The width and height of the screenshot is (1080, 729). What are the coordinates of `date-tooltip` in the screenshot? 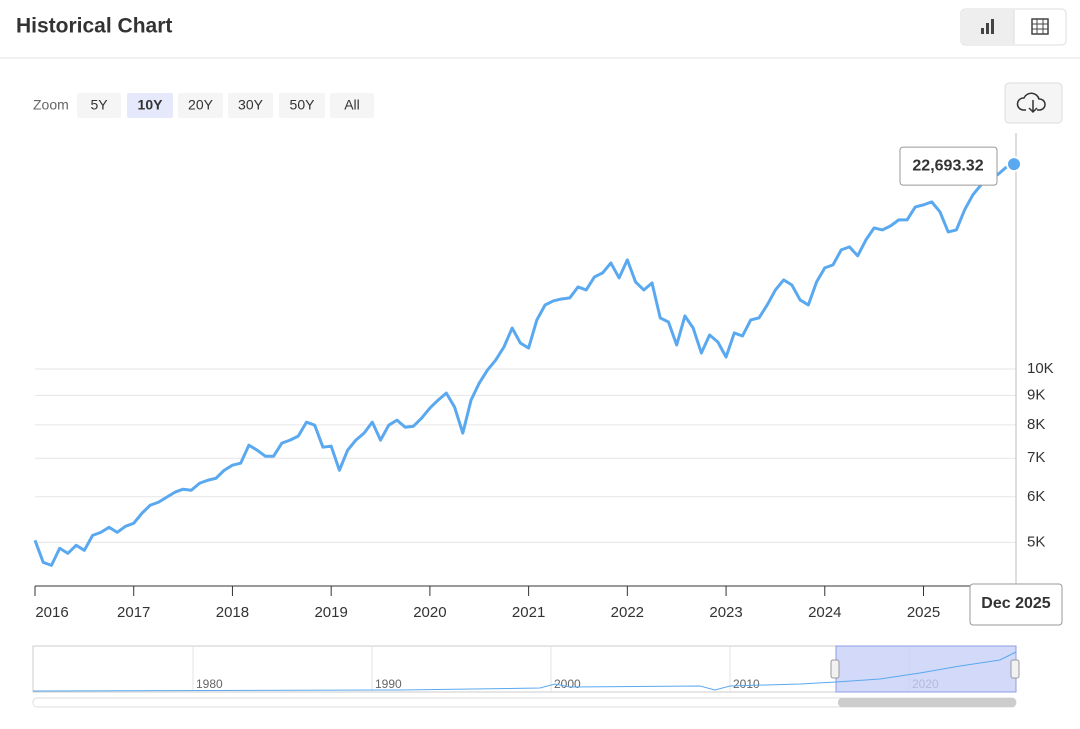 It's located at (1016, 604).